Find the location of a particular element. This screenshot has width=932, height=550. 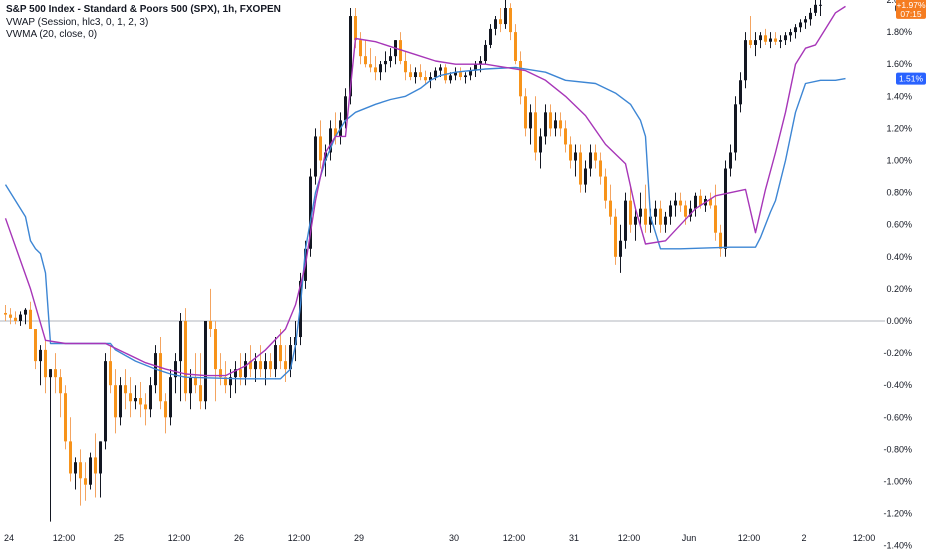

y-tick-label: -0.60% is located at coordinates (897, 417).